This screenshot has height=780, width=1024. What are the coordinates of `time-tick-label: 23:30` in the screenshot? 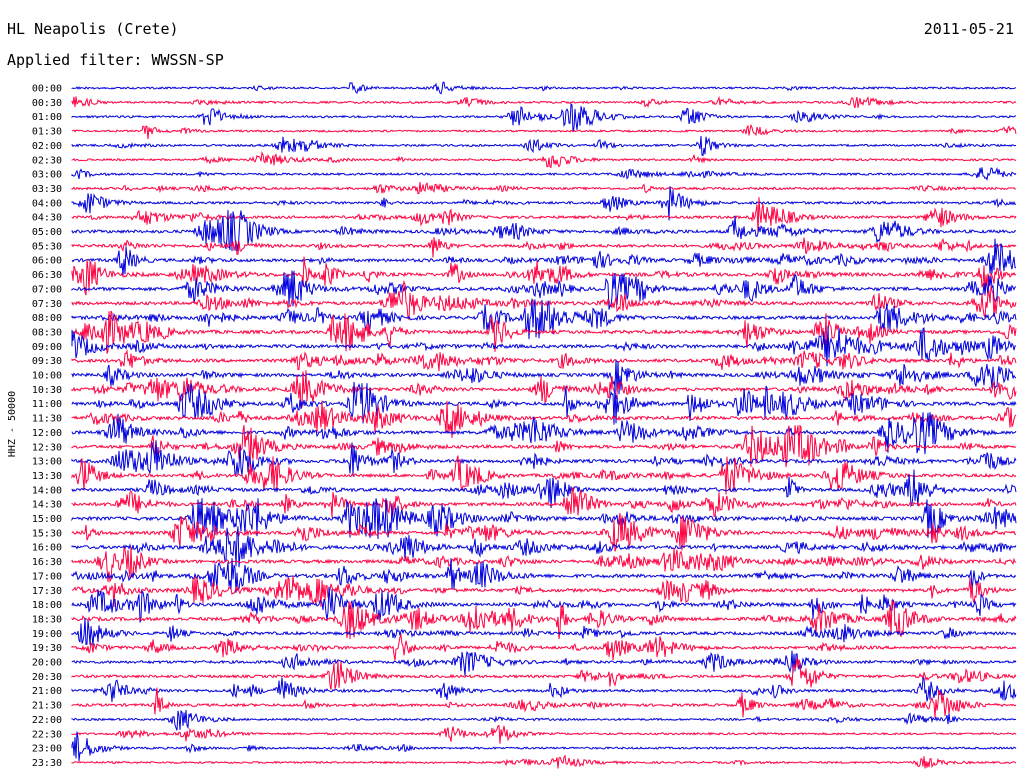 It's located at (47, 763).